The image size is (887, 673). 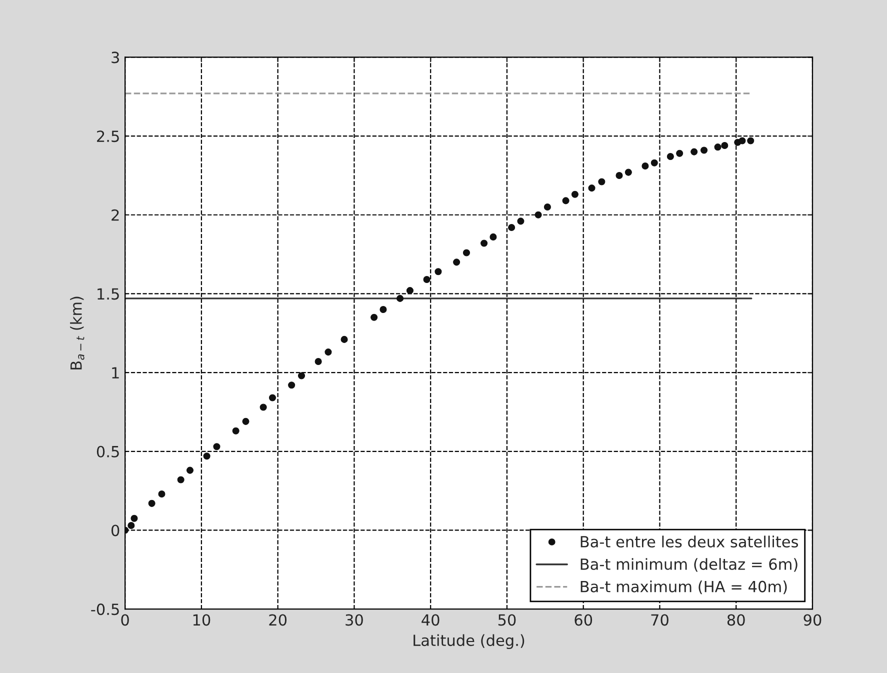 I want to click on y-tick-label: 1.5, so click(x=108, y=294).